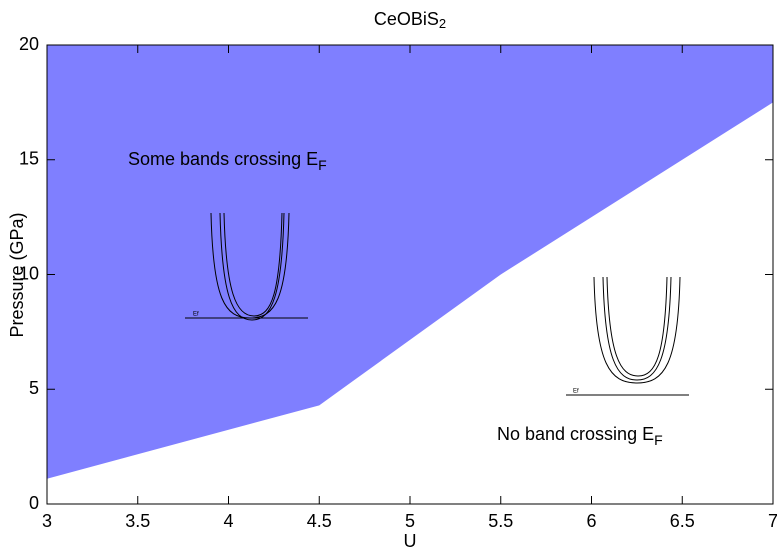 The height and width of the screenshot is (551, 777). Describe the element at coordinates (772, 521) in the screenshot. I see `x-tick-label: 7` at that location.